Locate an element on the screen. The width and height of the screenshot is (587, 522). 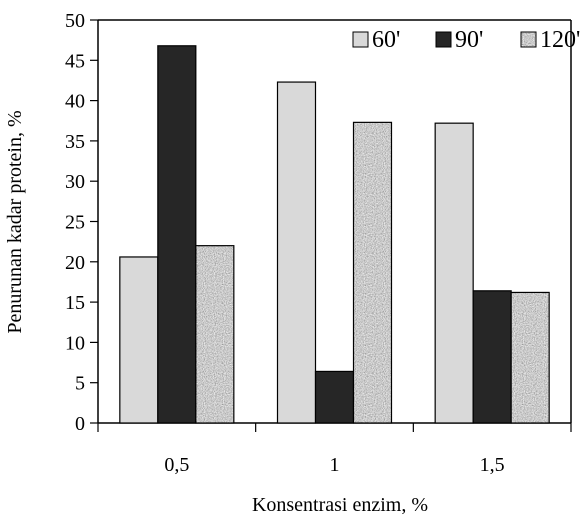
x-axis-title: Konsentrasi enzim, % is located at coordinates (340, 505).